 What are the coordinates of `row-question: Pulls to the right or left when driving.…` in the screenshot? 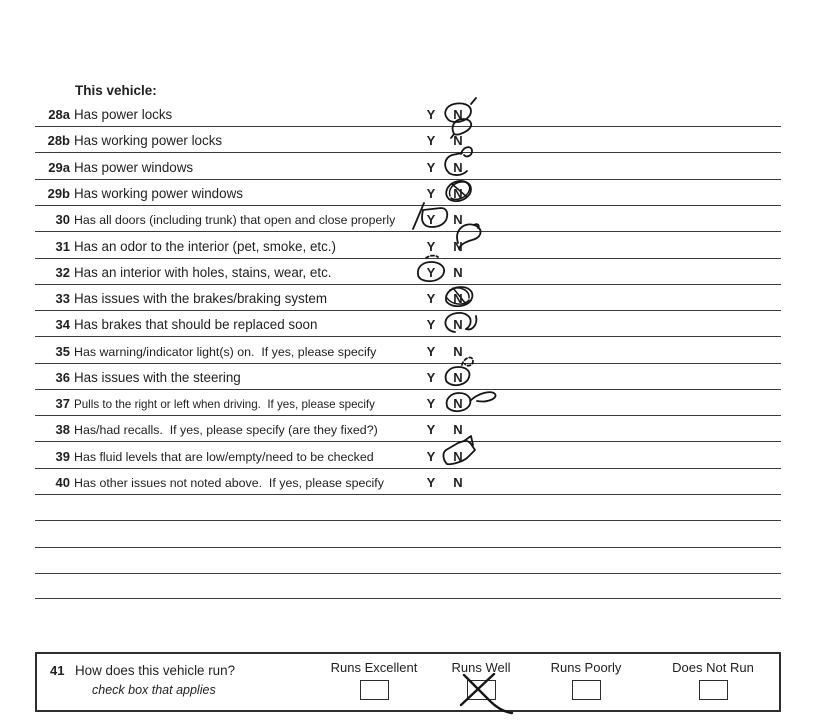 It's located at (224, 404).